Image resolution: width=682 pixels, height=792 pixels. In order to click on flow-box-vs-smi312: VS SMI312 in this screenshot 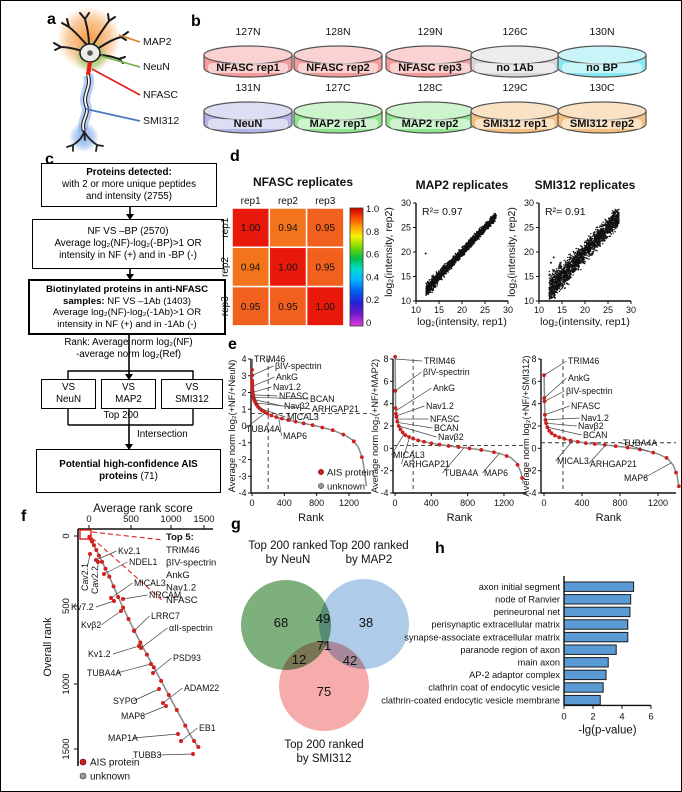, I will do `click(192, 394)`.